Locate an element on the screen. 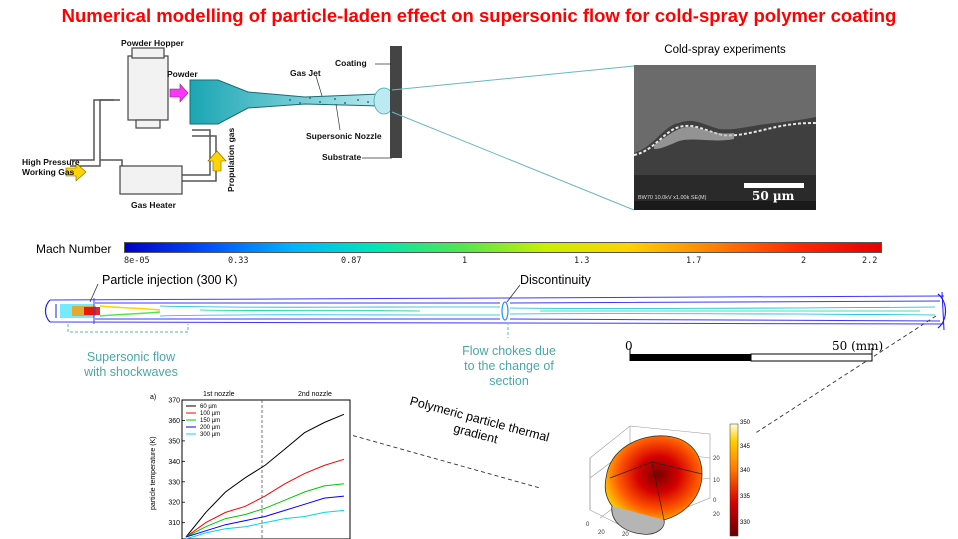  length-scale-bar is located at coordinates (690, 357).